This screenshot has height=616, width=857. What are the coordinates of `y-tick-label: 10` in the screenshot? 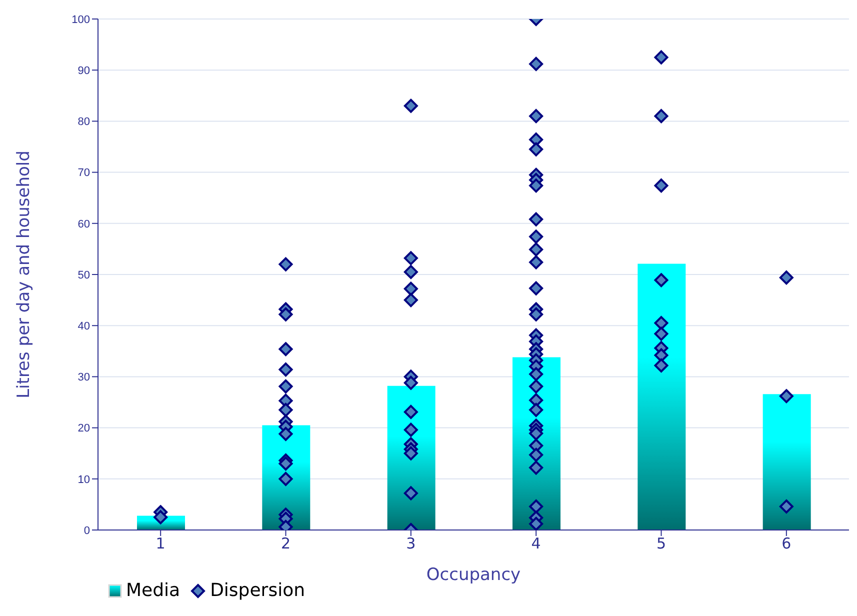 It's located at (84, 480).